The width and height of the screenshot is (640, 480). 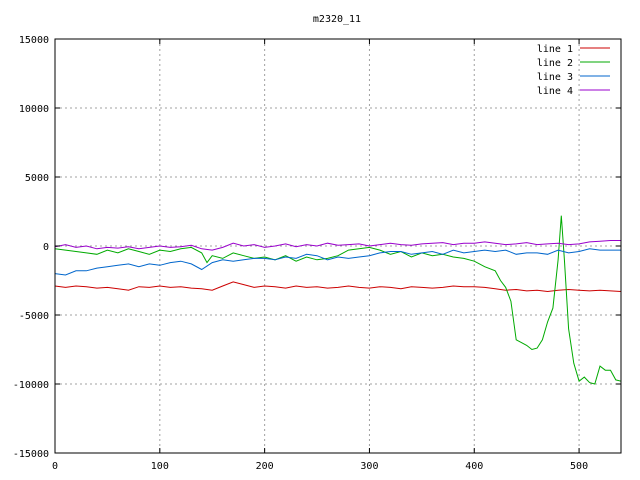 I want to click on y-tick-label: -15000, so click(x=31, y=454).